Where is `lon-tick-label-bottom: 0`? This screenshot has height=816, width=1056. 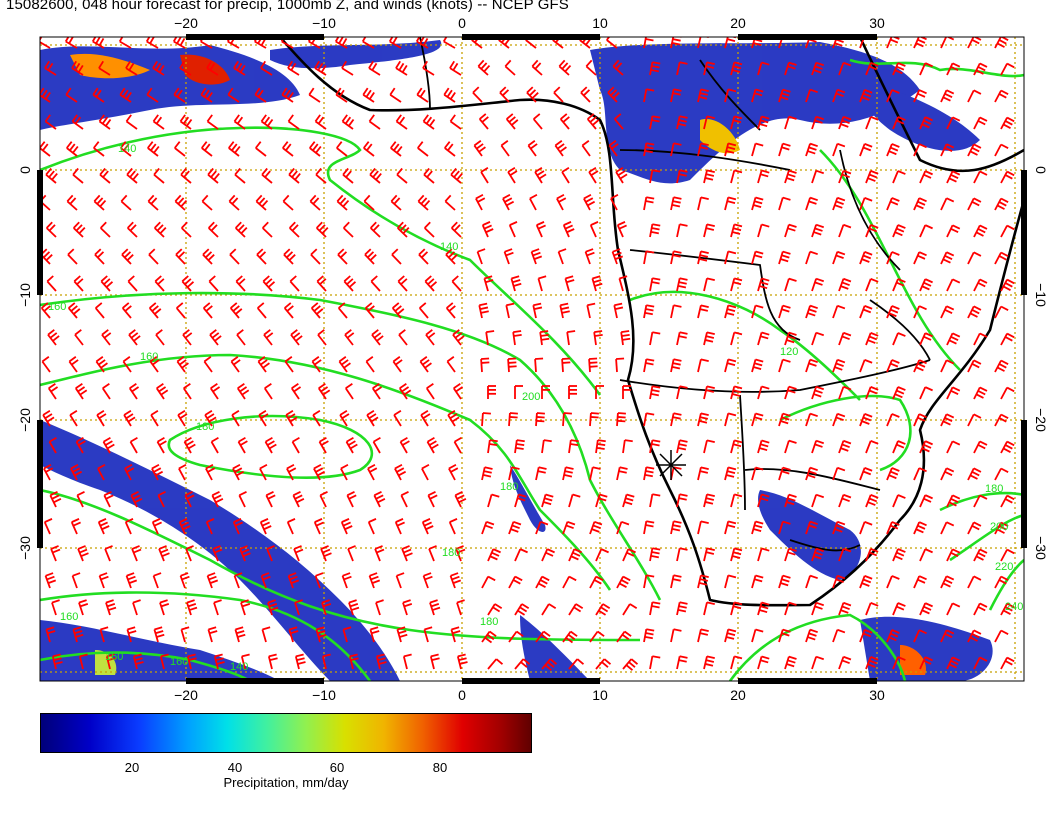 lon-tick-label-bottom: 0 is located at coordinates (462, 693).